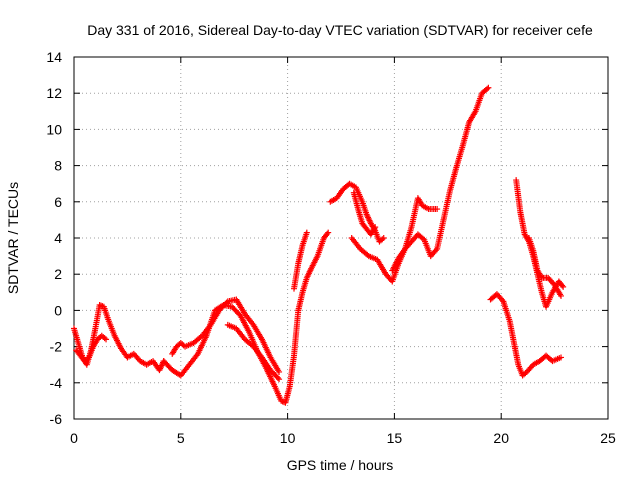 The width and height of the screenshot is (640, 480). What do you see at coordinates (56, 347) in the screenshot?
I see `y-tick-label: -2` at bounding box center [56, 347].